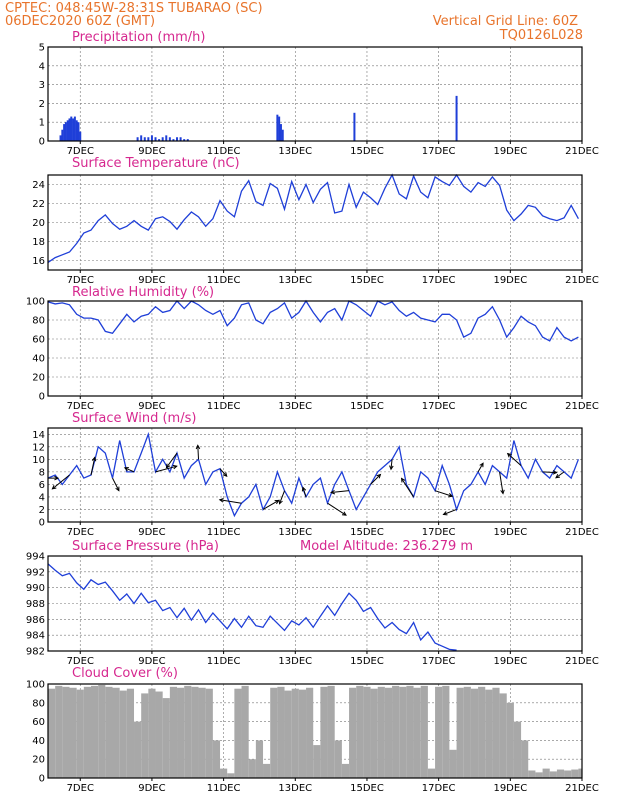 The width and height of the screenshot is (618, 804). What do you see at coordinates (80, 788) in the screenshot?
I see `cloud-cover-xtick-label: 7DEC` at bounding box center [80, 788].